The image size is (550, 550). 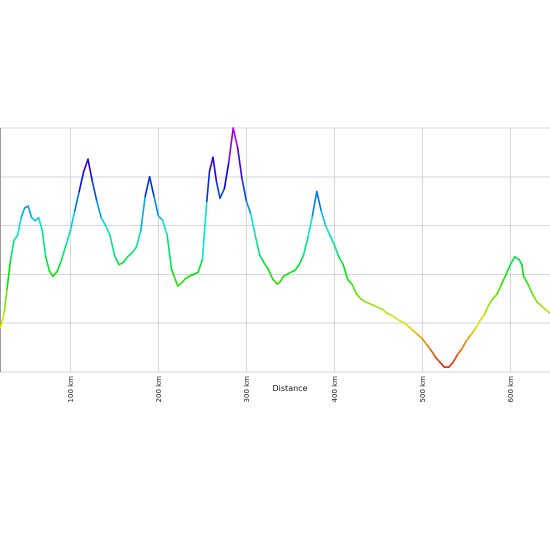 I want to click on x-tick-label-4: 500 km, so click(x=423, y=389).